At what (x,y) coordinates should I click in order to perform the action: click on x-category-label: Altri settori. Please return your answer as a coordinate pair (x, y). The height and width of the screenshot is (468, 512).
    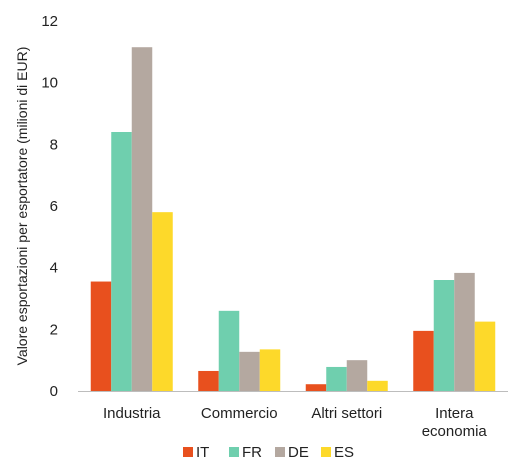
    Looking at the image, I should click on (346, 413).